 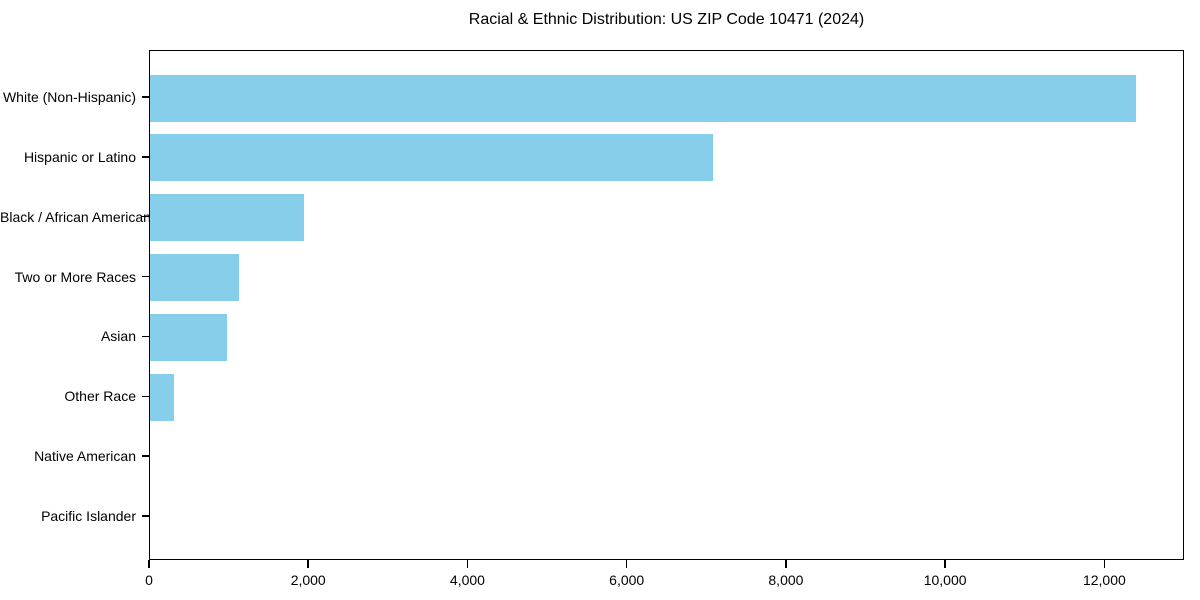 I want to click on x-tick-label-12000: 12,000, so click(x=1104, y=580).